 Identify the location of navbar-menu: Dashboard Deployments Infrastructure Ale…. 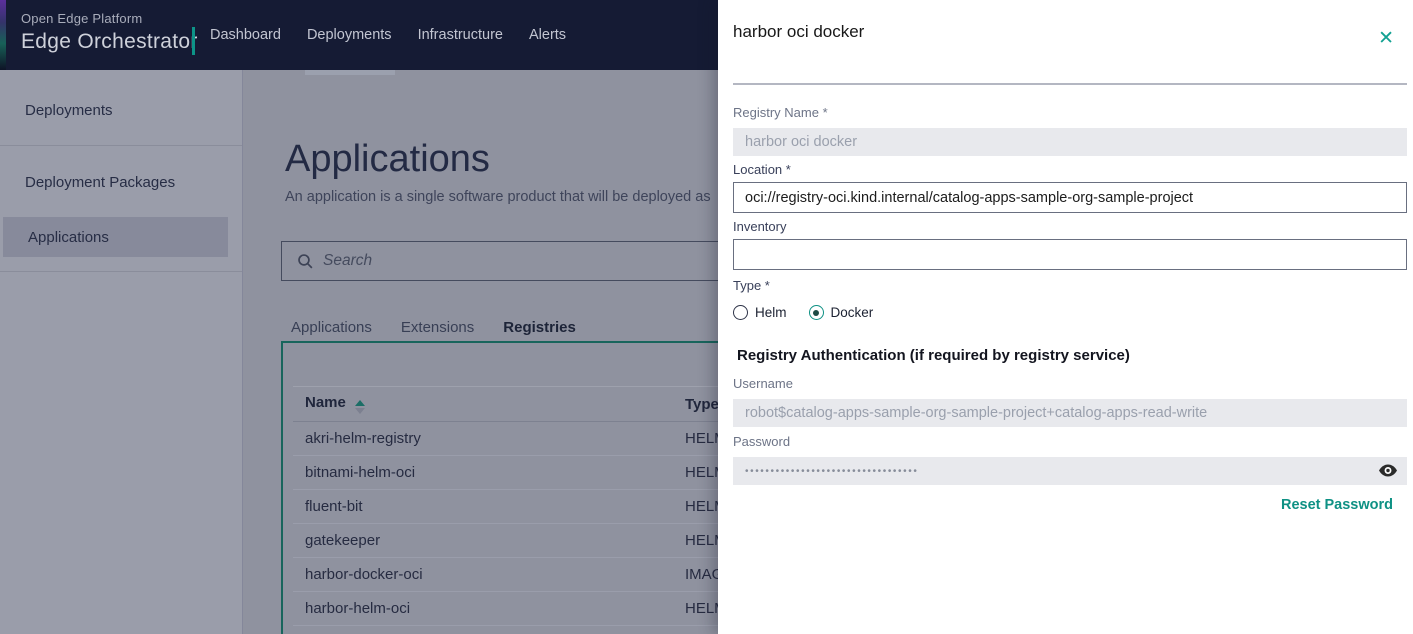
(388, 35).